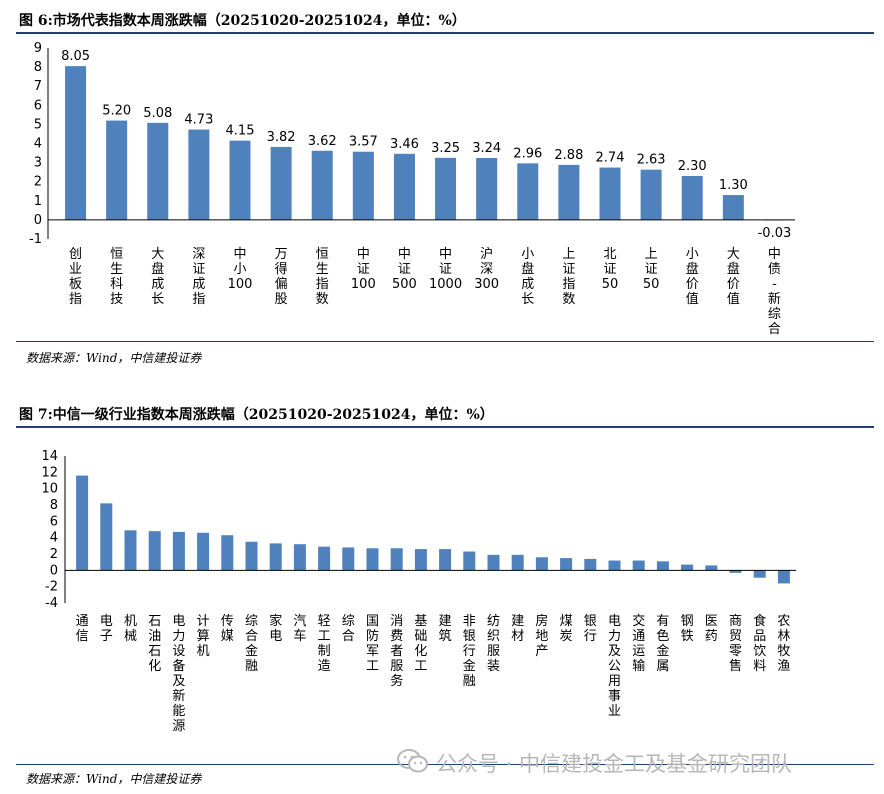  What do you see at coordinates (198, 120) in the screenshot?
I see `chart1-value-label: 4.73` at bounding box center [198, 120].